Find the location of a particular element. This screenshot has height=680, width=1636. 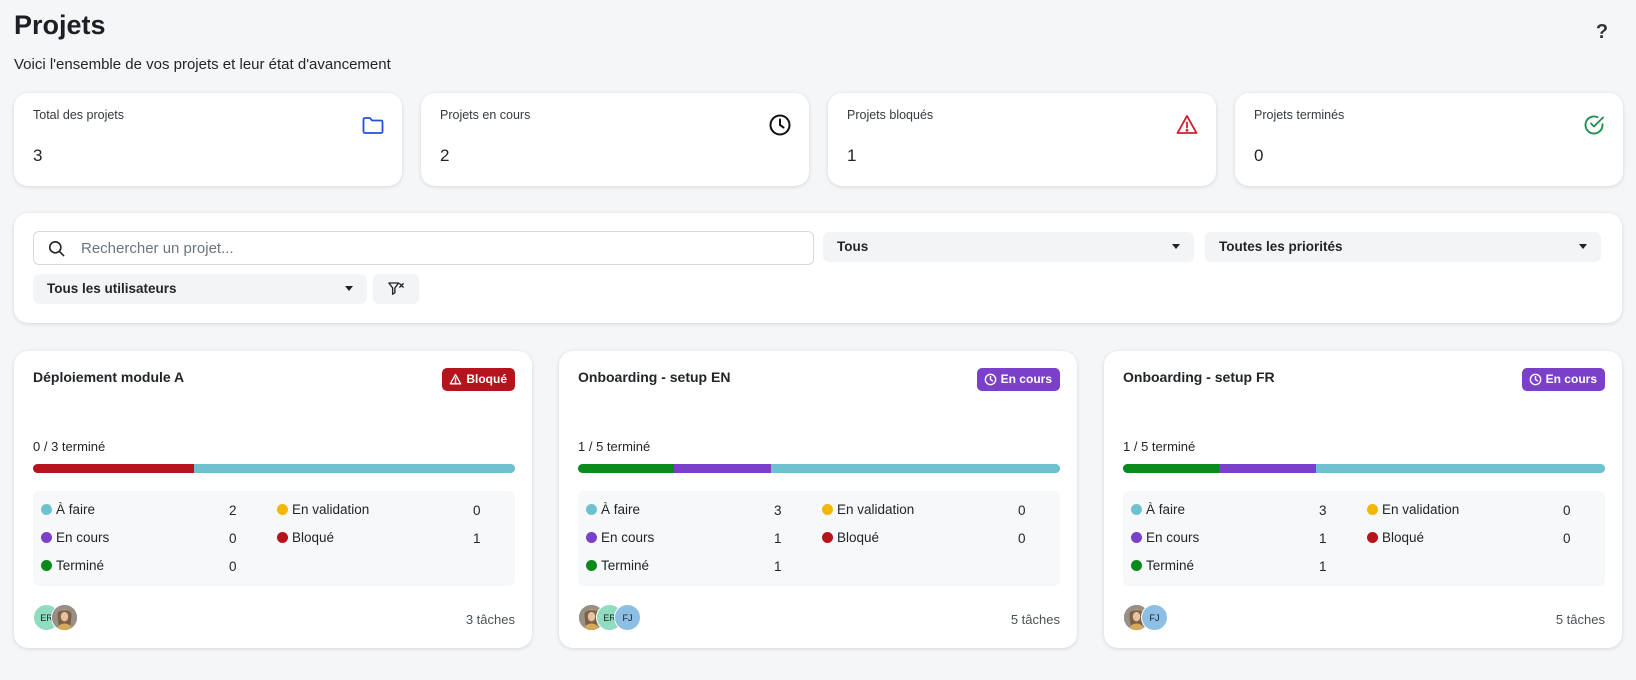

user-filter-select: Tous les utilisateurs is located at coordinates (200, 289).